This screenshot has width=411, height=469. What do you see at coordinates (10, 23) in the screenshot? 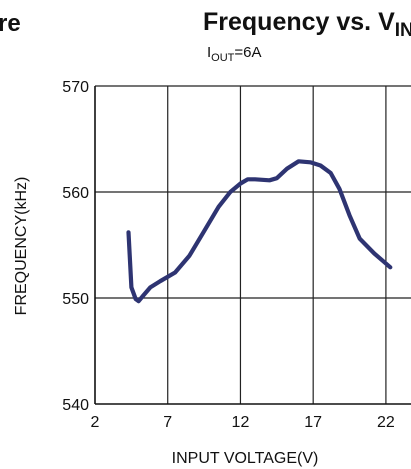
I see `neighbor-title-fragment: re` at bounding box center [10, 23].